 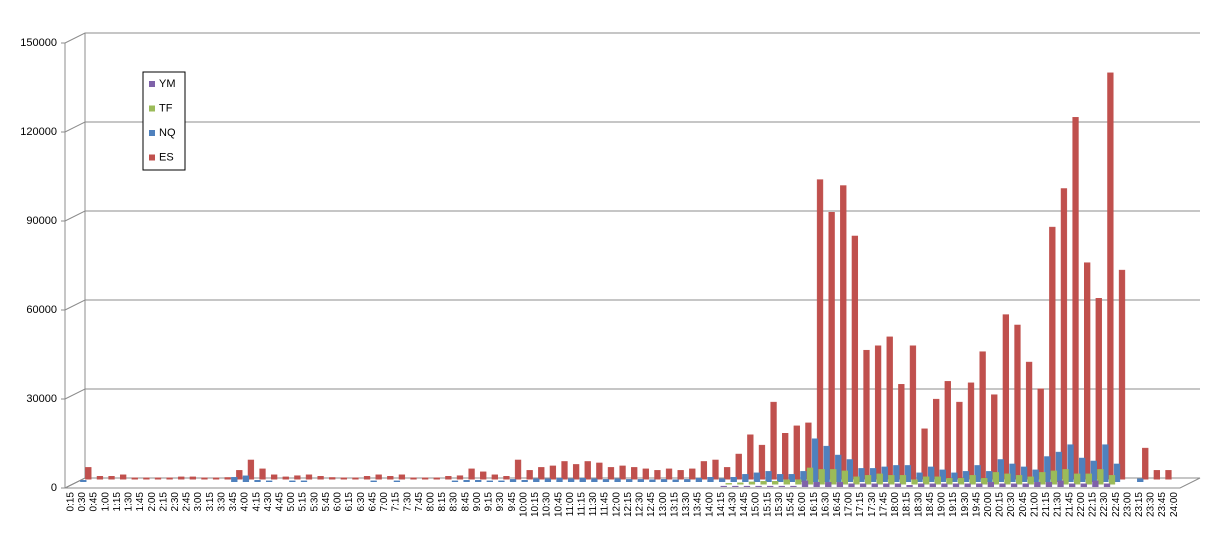 What do you see at coordinates (1174, 504) in the screenshot?
I see `x-tick-label: 24:00` at bounding box center [1174, 504].